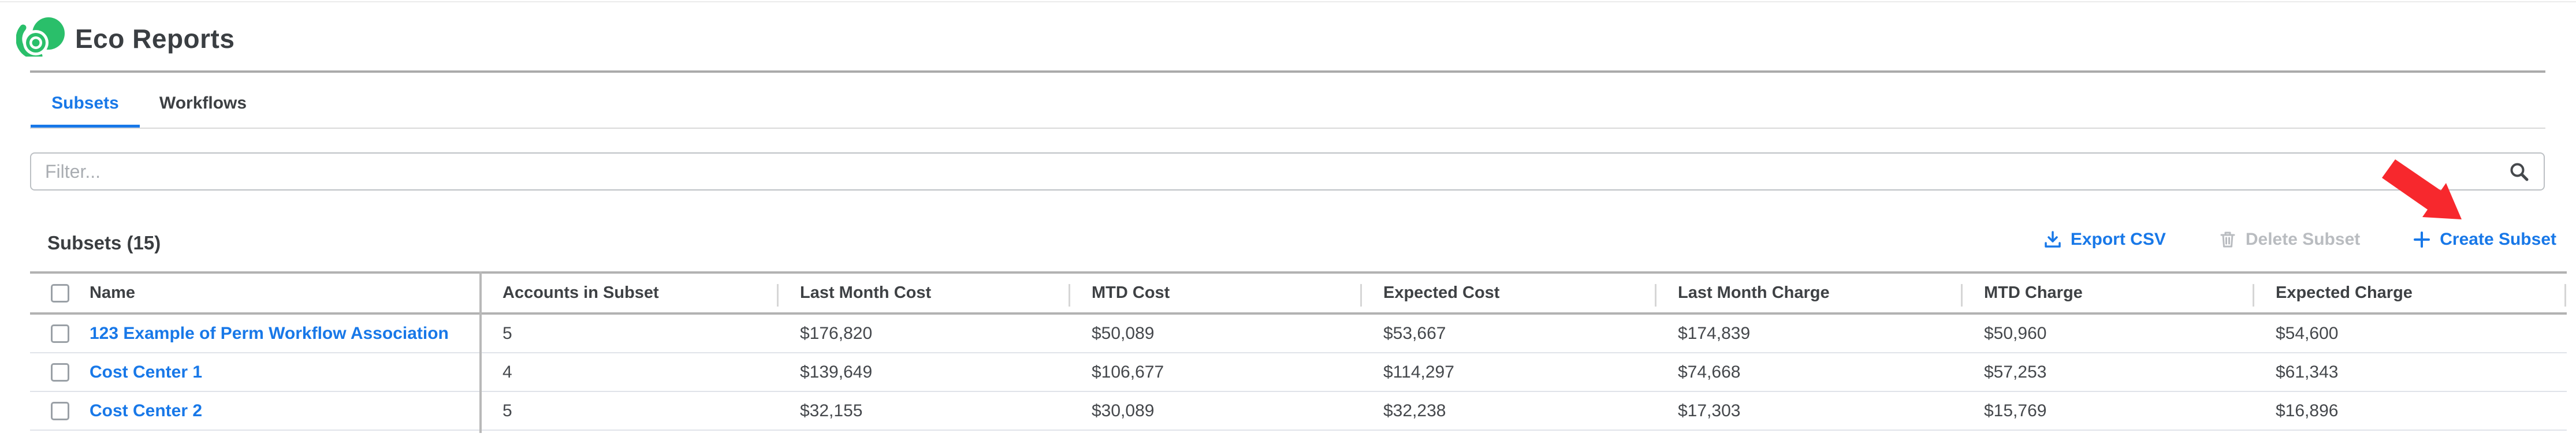 Image resolution: width=2576 pixels, height=448 pixels. Describe the element at coordinates (2303, 239) in the screenshot. I see `delete-subset-label: Delete Subset` at that location.